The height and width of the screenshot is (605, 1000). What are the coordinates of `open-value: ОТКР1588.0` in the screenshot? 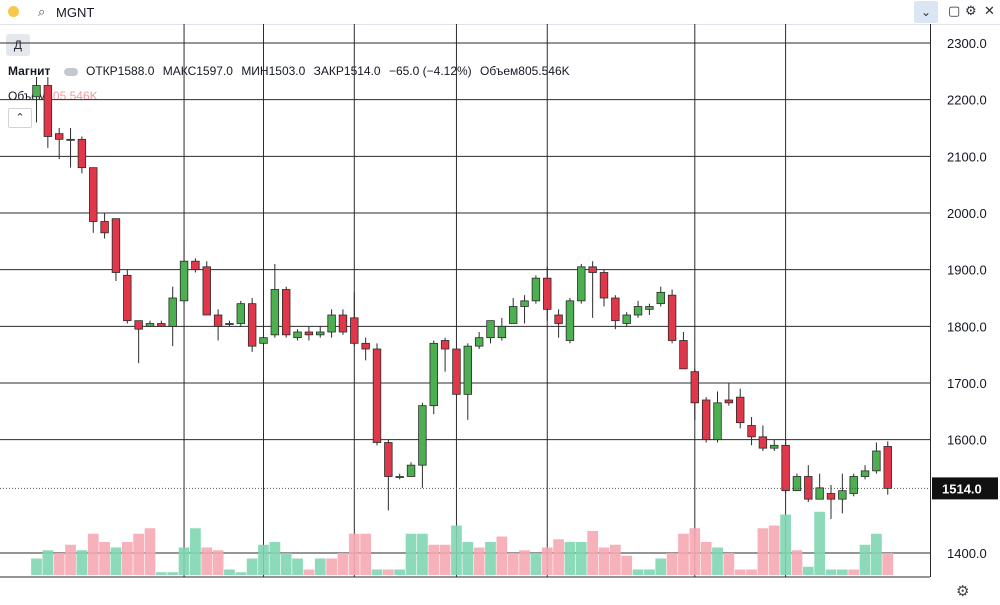 It's located at (120, 71).